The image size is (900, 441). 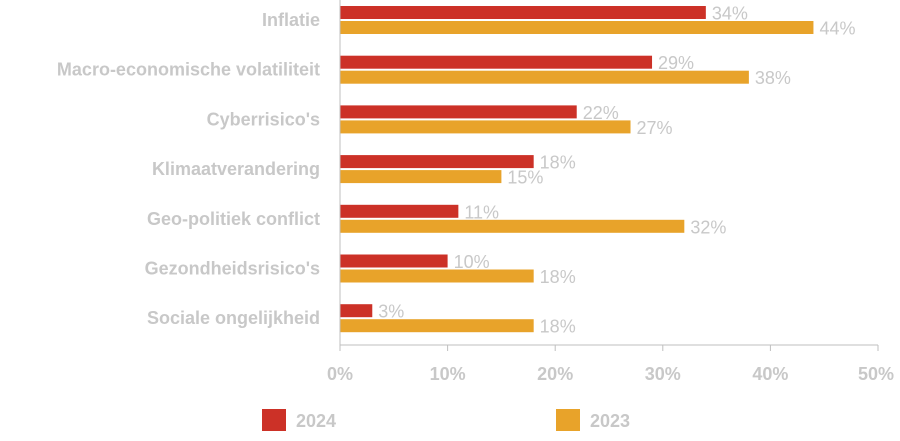 What do you see at coordinates (263, 119) in the screenshot?
I see `category-label-cyberrisico-s: Cyberrisico's` at bounding box center [263, 119].